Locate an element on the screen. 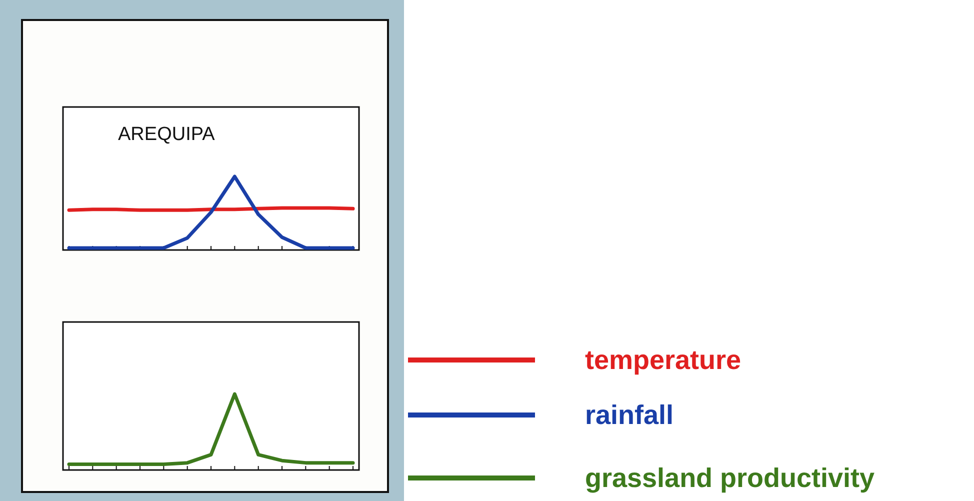  legend-label: rainfall is located at coordinates (629, 415).